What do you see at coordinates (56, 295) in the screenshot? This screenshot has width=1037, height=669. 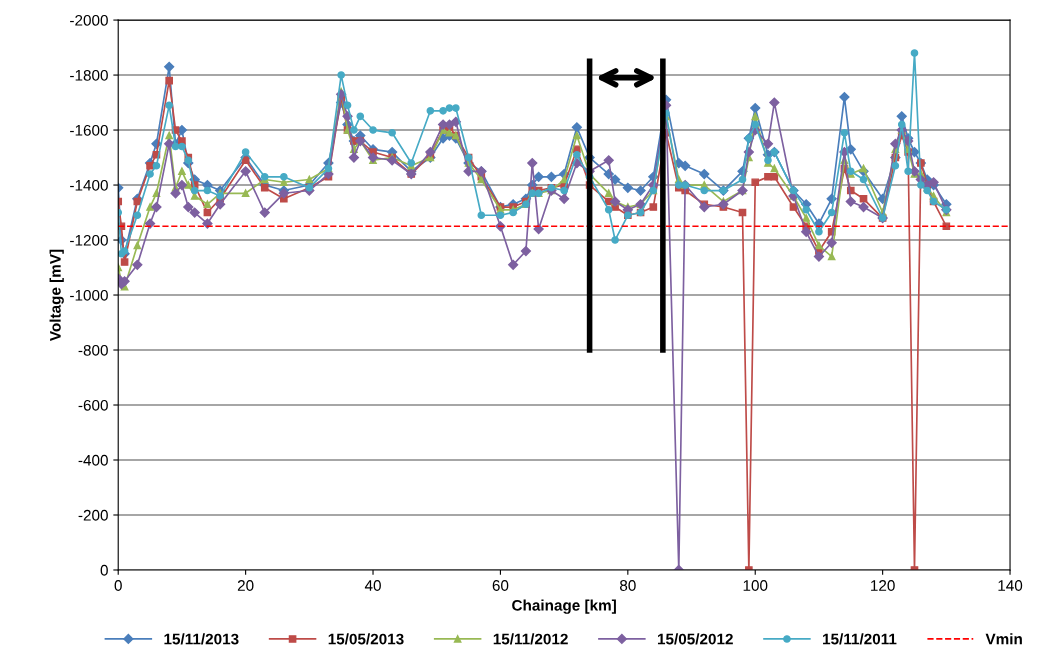 I see `y-axis-title: Voltage [mV]` at bounding box center [56, 295].